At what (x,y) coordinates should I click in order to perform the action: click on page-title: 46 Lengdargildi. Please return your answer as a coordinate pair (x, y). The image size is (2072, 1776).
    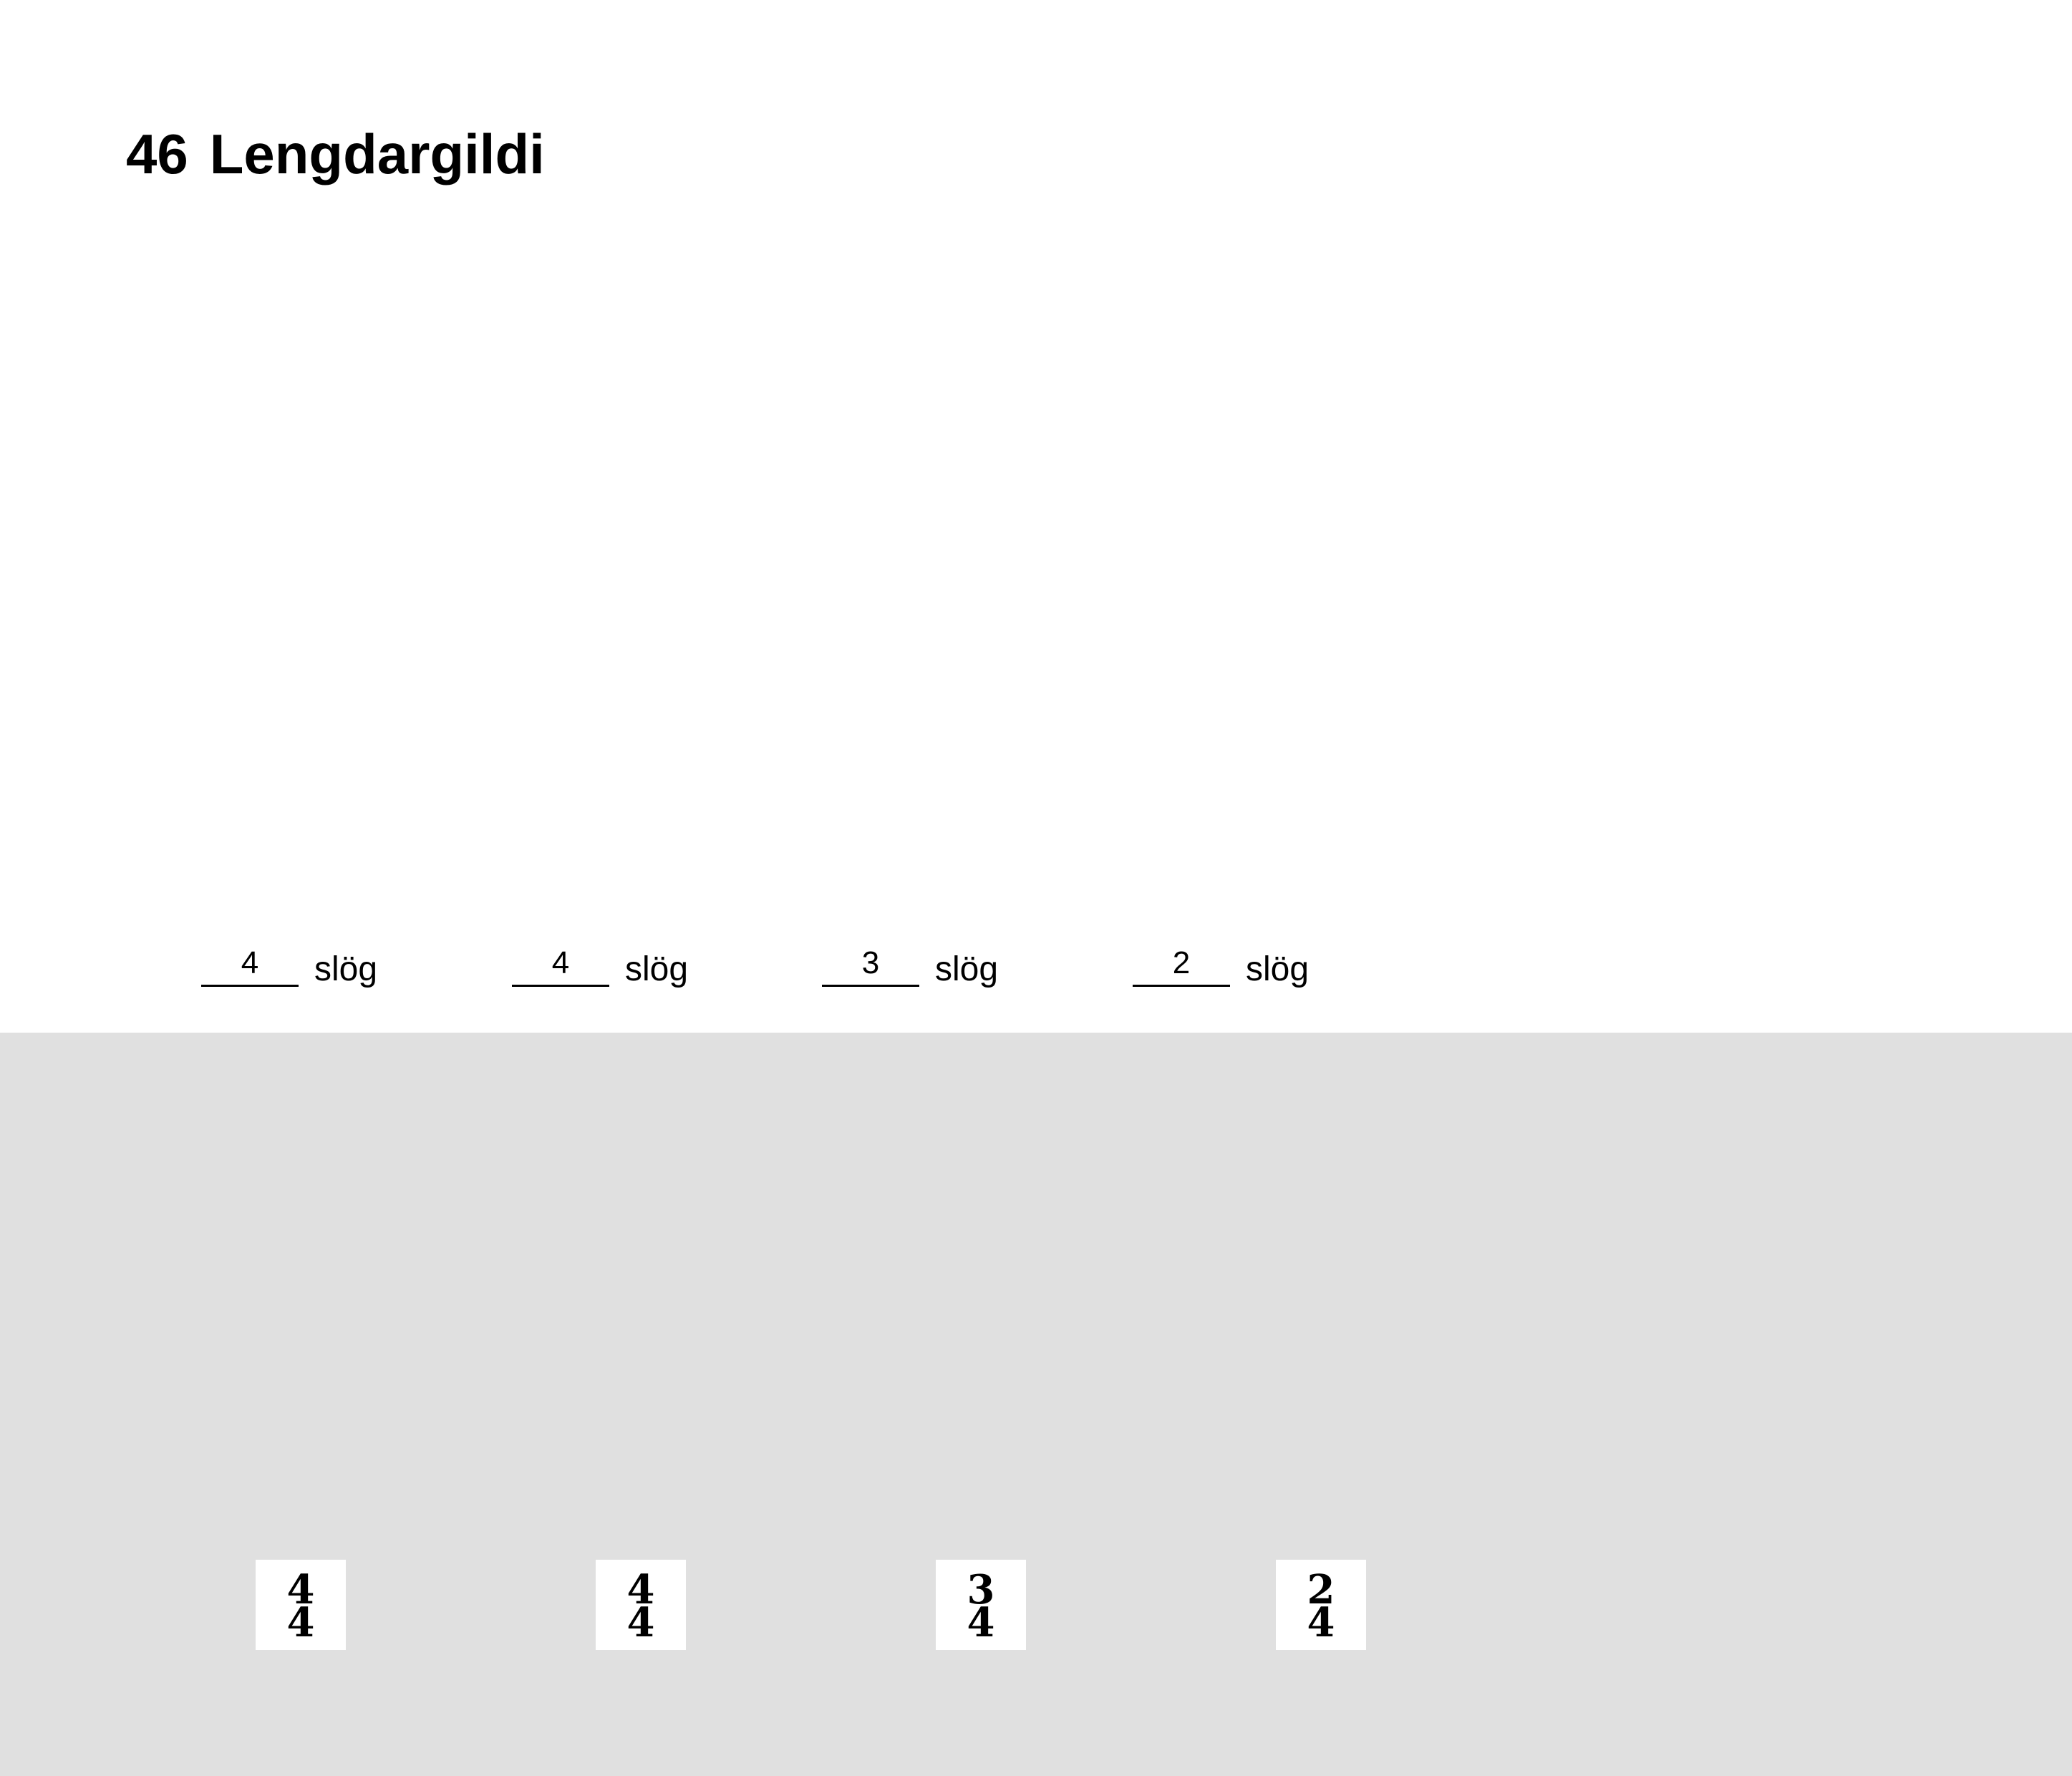
    Looking at the image, I should click on (335, 154).